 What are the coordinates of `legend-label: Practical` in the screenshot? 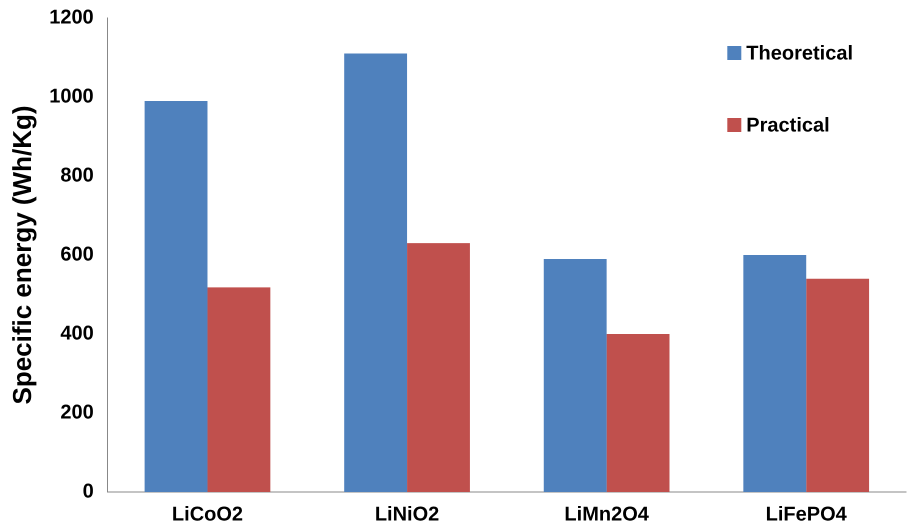 It's located at (788, 125).